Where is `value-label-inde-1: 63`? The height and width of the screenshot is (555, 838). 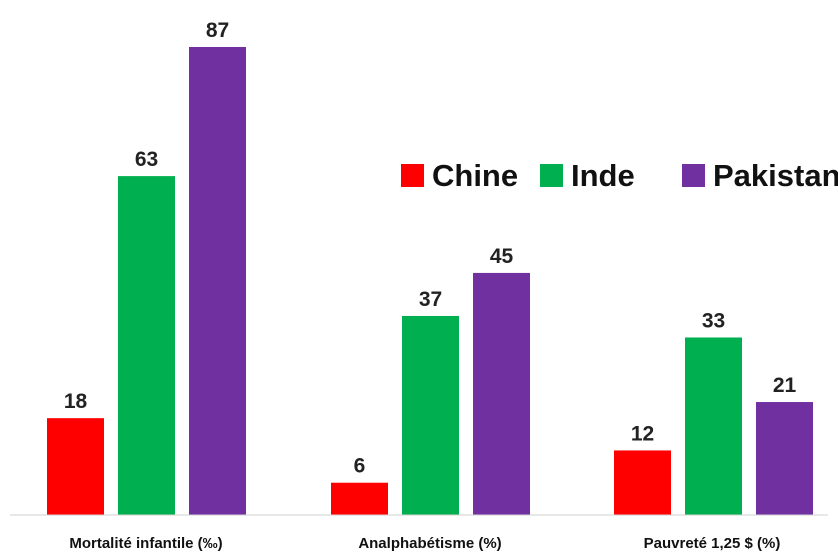
value-label-inde-1: 63 is located at coordinates (146, 159).